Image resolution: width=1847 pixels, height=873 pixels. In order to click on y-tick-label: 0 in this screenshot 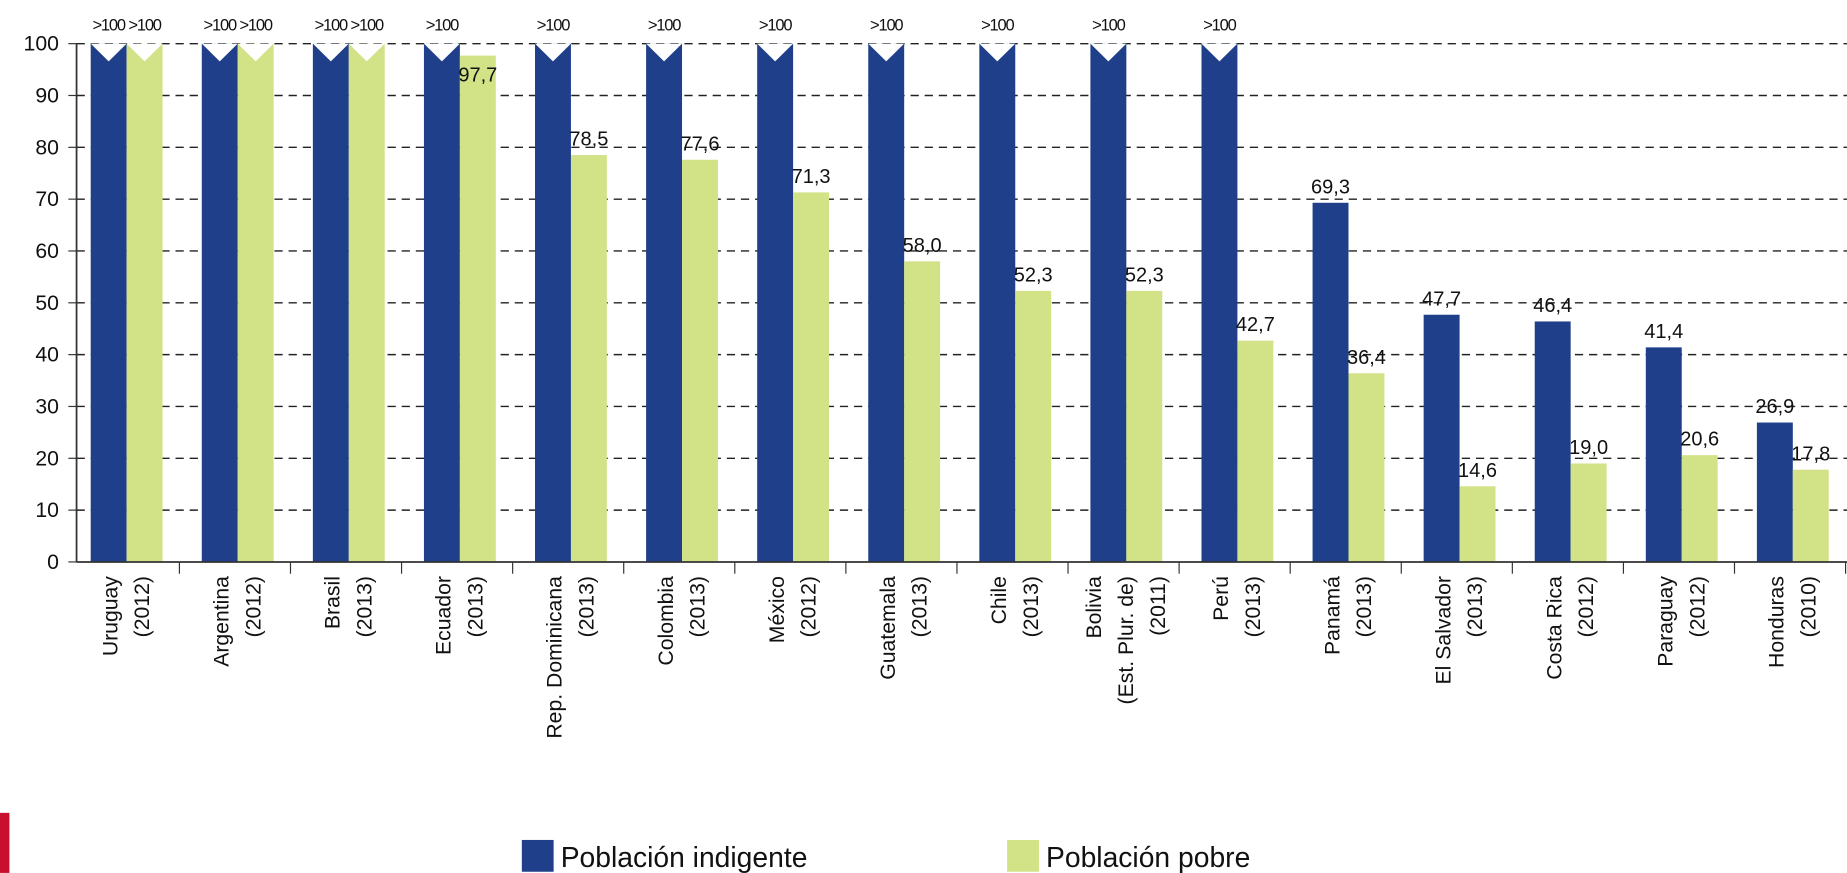, I will do `click(53, 562)`.